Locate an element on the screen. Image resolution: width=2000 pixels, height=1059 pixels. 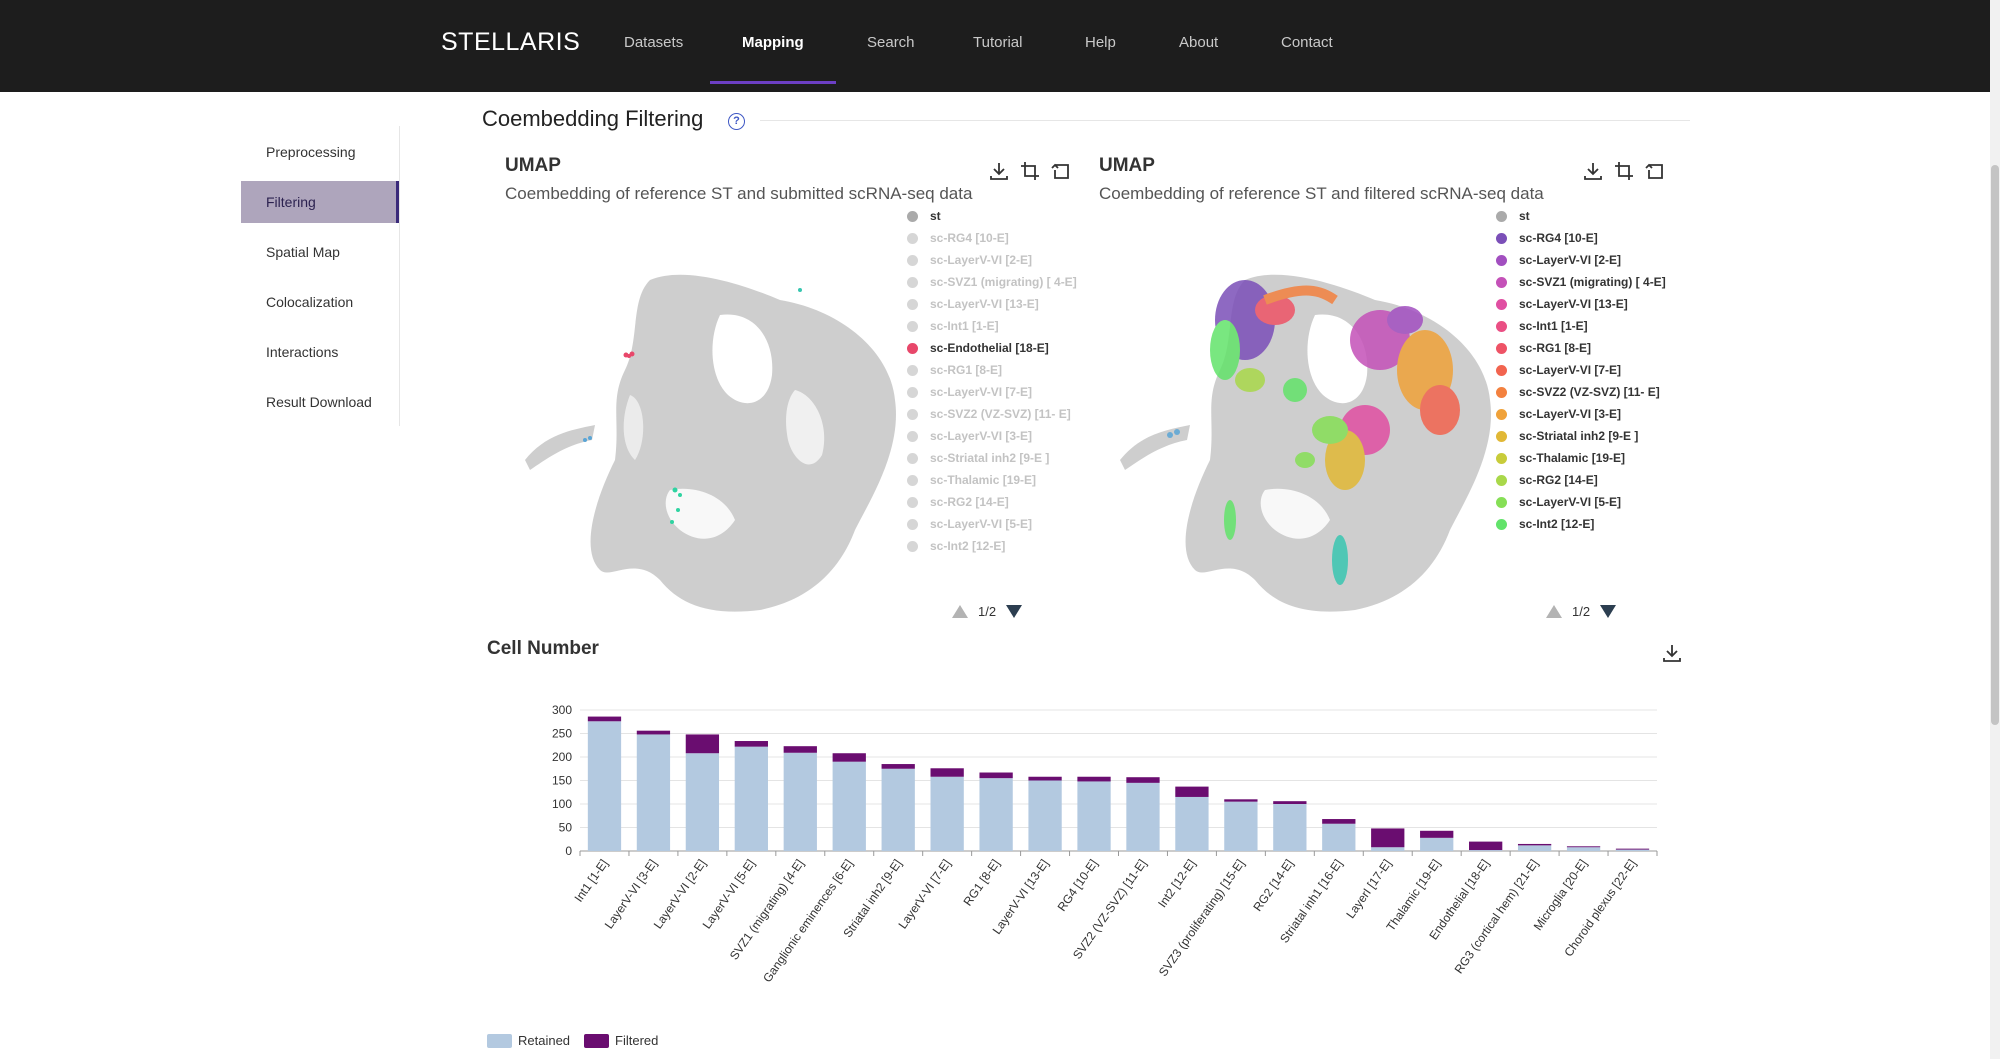
legend-item: sc-Int1 [1-E] is located at coordinates (997, 326).